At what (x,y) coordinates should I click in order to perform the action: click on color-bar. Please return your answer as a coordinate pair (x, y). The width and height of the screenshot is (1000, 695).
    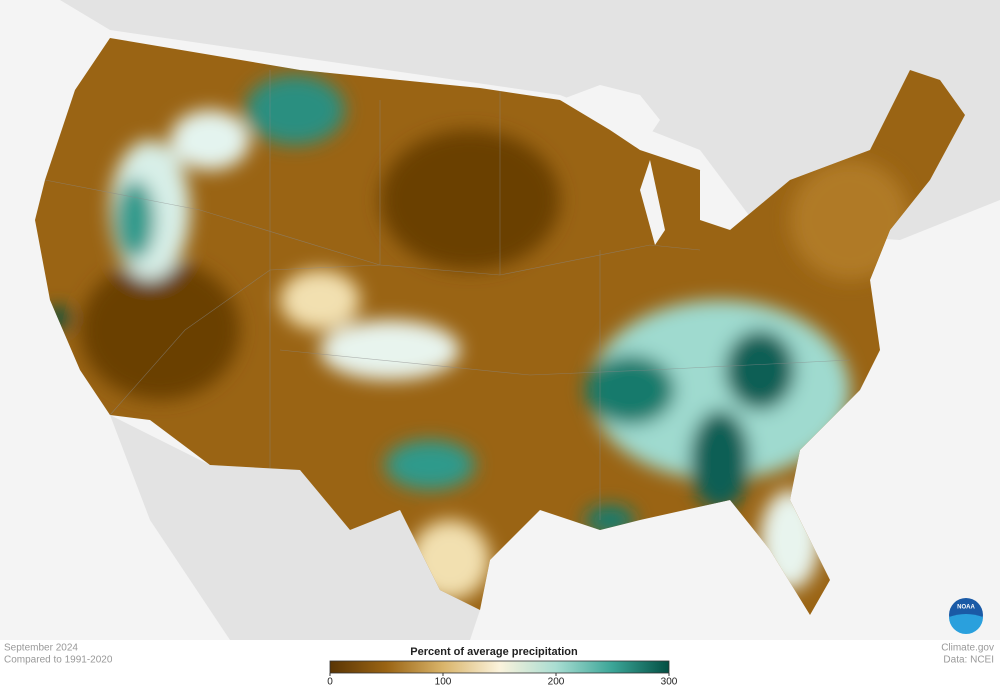
    Looking at the image, I should click on (499, 667).